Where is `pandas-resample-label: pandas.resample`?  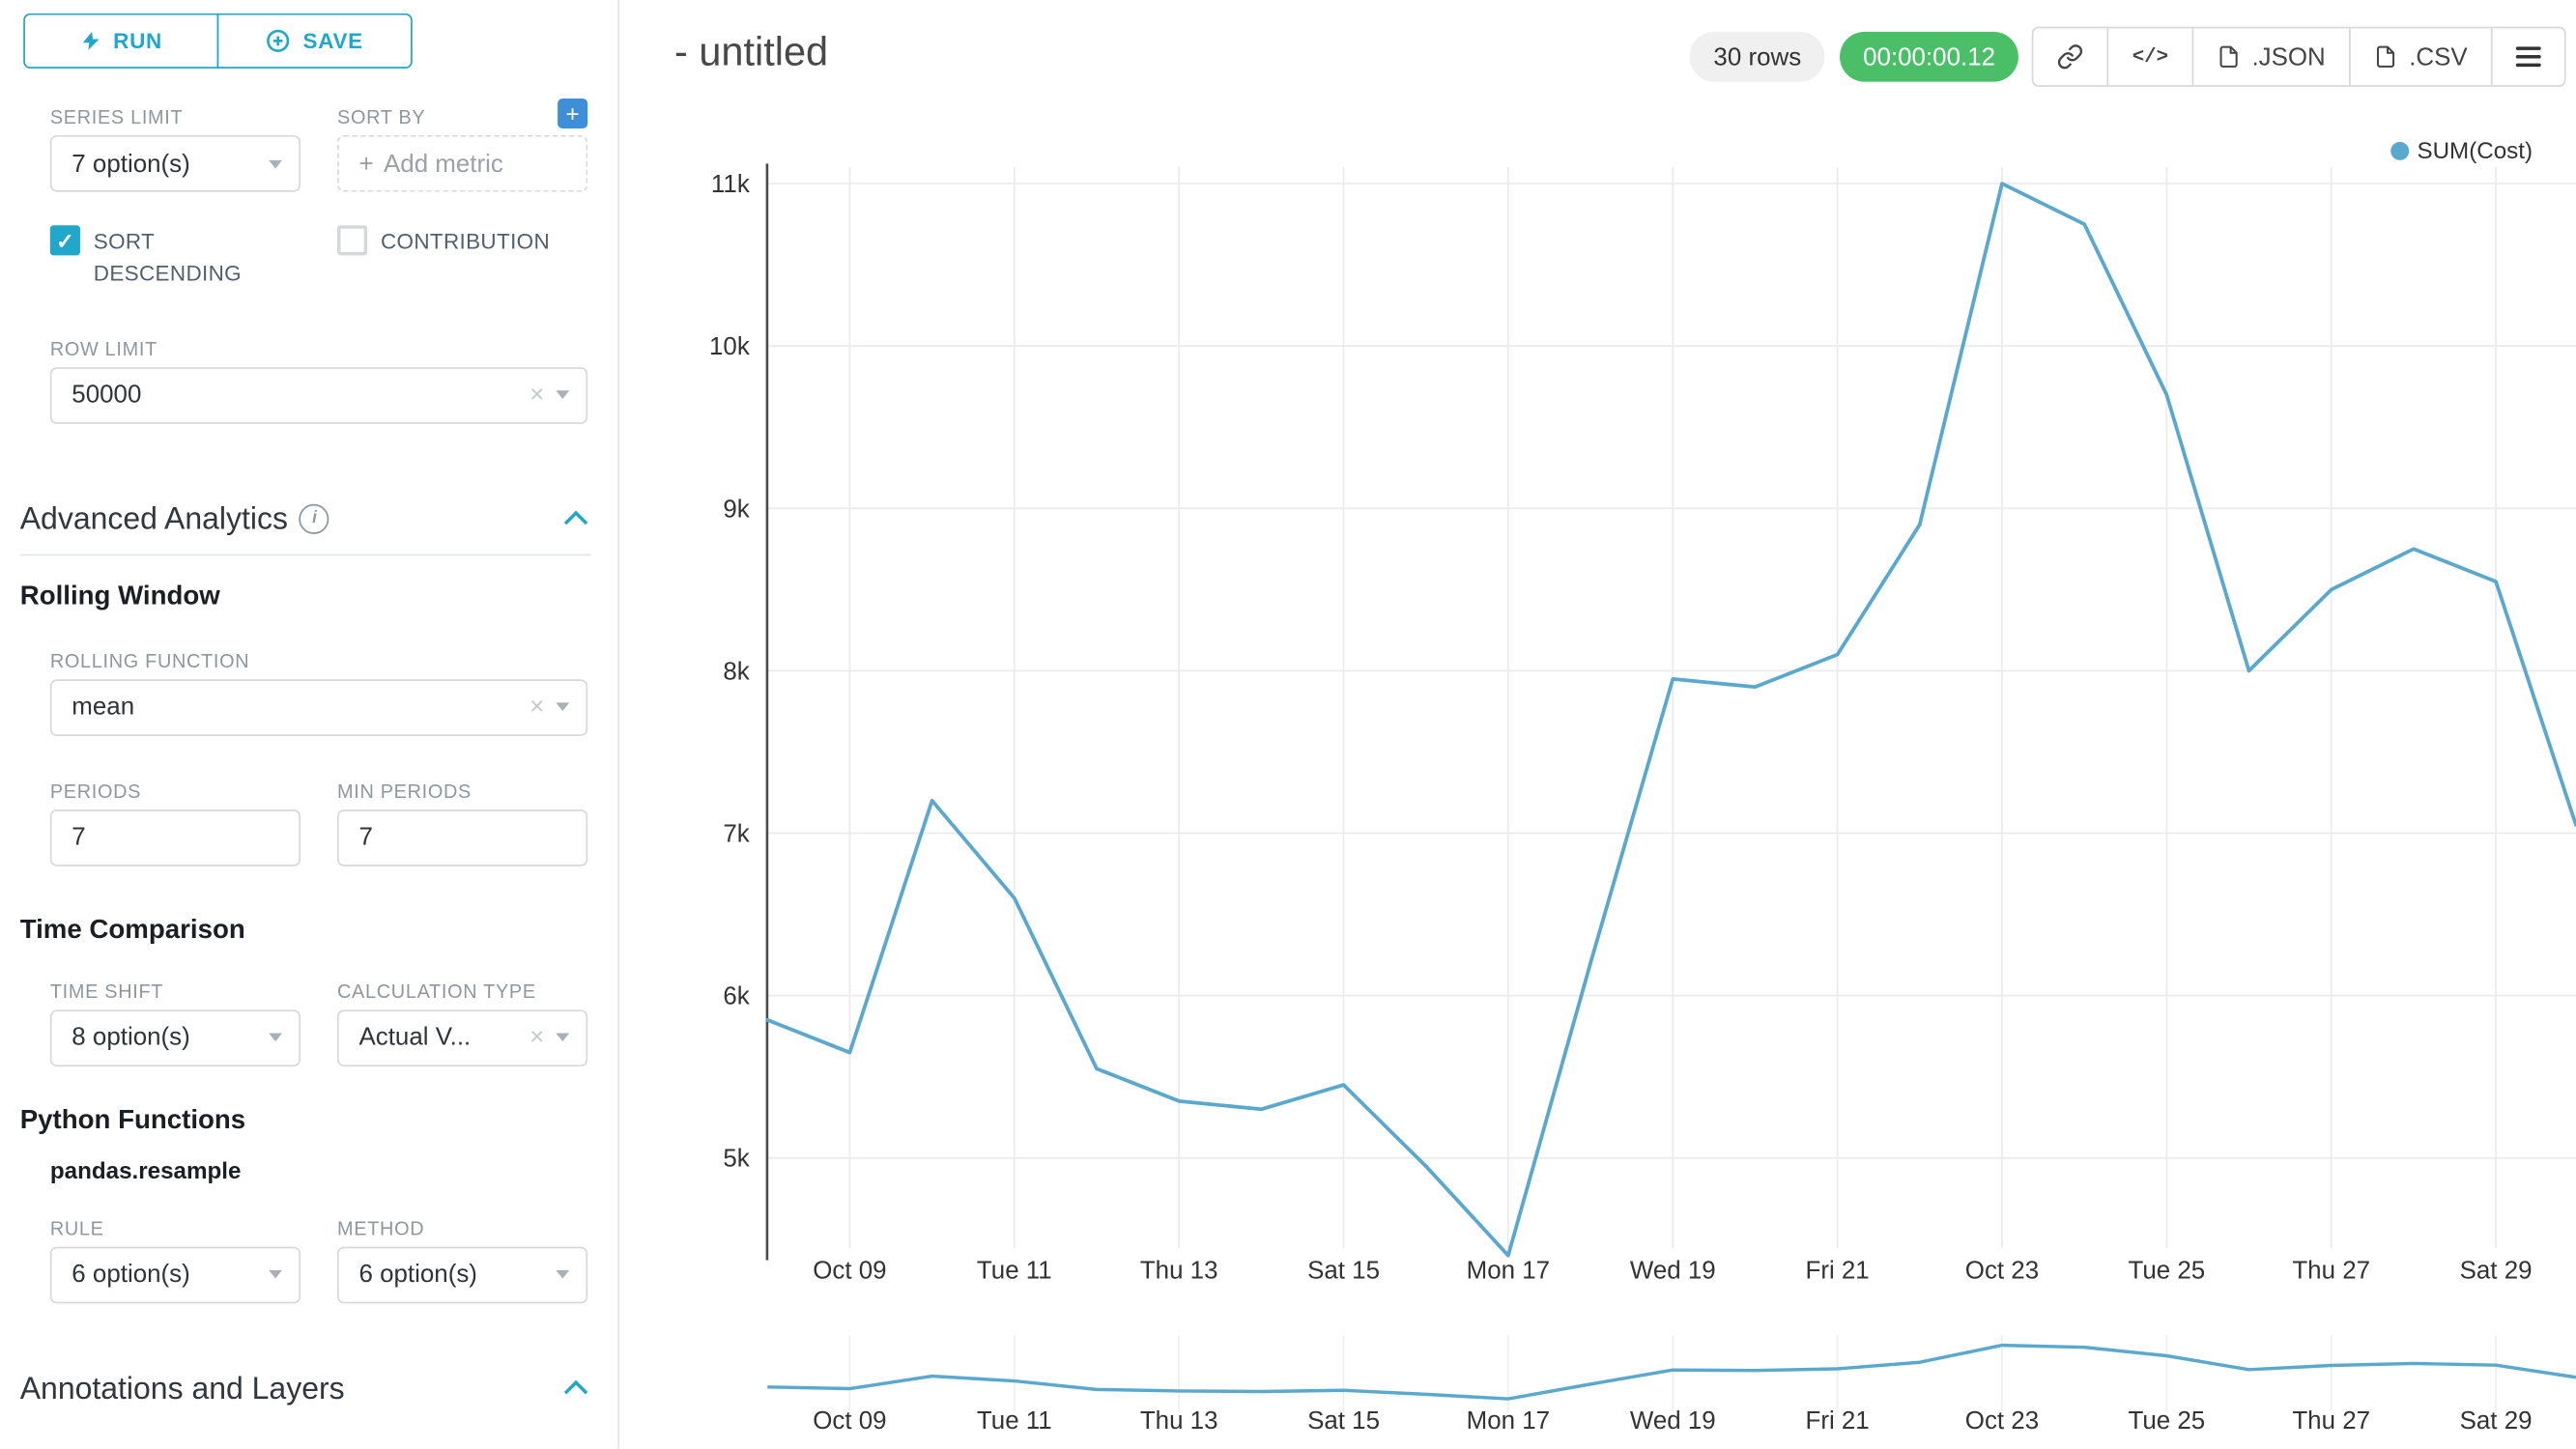
pandas-resample-label: pandas.resample is located at coordinates (145, 1169).